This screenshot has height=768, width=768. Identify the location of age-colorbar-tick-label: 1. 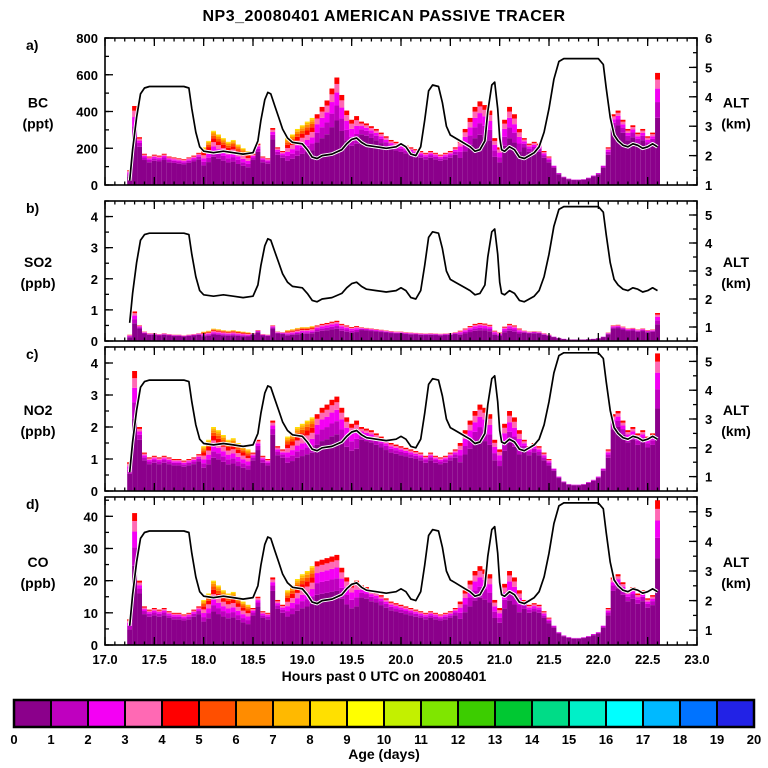
(50, 739).